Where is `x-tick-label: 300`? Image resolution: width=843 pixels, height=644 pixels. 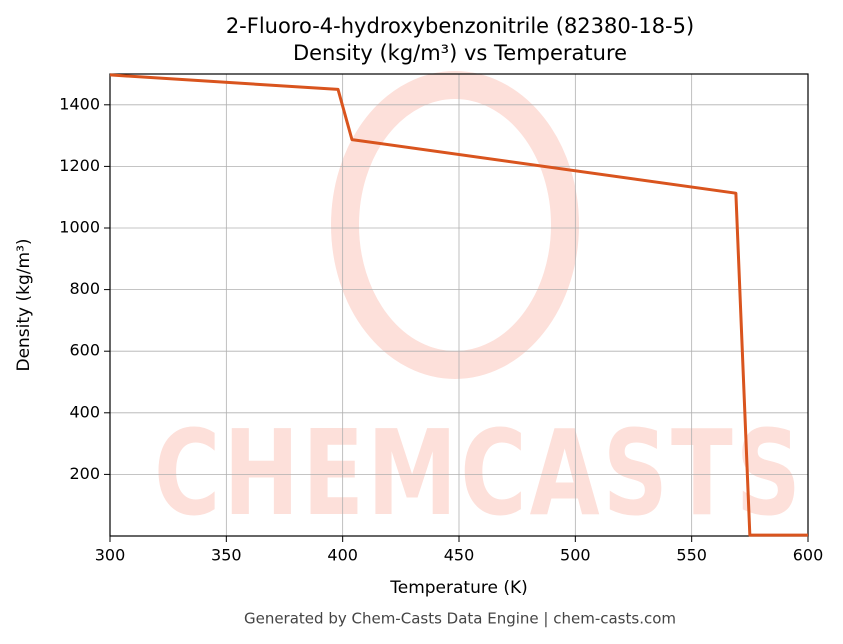
x-tick-label: 300 is located at coordinates (110, 555).